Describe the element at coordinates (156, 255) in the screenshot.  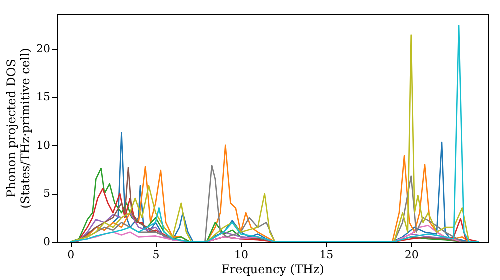
I see `x-tick-label: 5` at that location.